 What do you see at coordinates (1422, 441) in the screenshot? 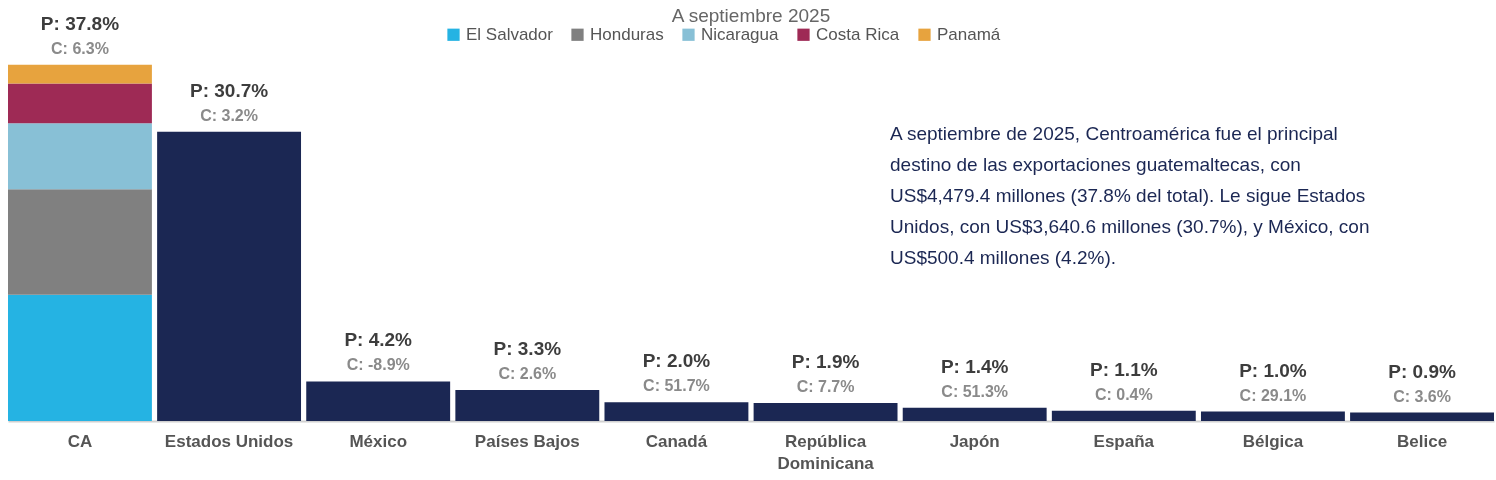
I see `x-tick-label: Belice` at bounding box center [1422, 441].